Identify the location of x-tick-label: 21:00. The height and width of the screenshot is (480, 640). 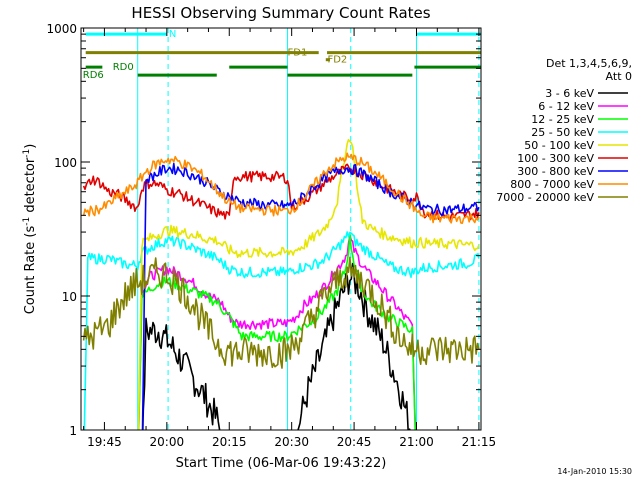
(416, 442).